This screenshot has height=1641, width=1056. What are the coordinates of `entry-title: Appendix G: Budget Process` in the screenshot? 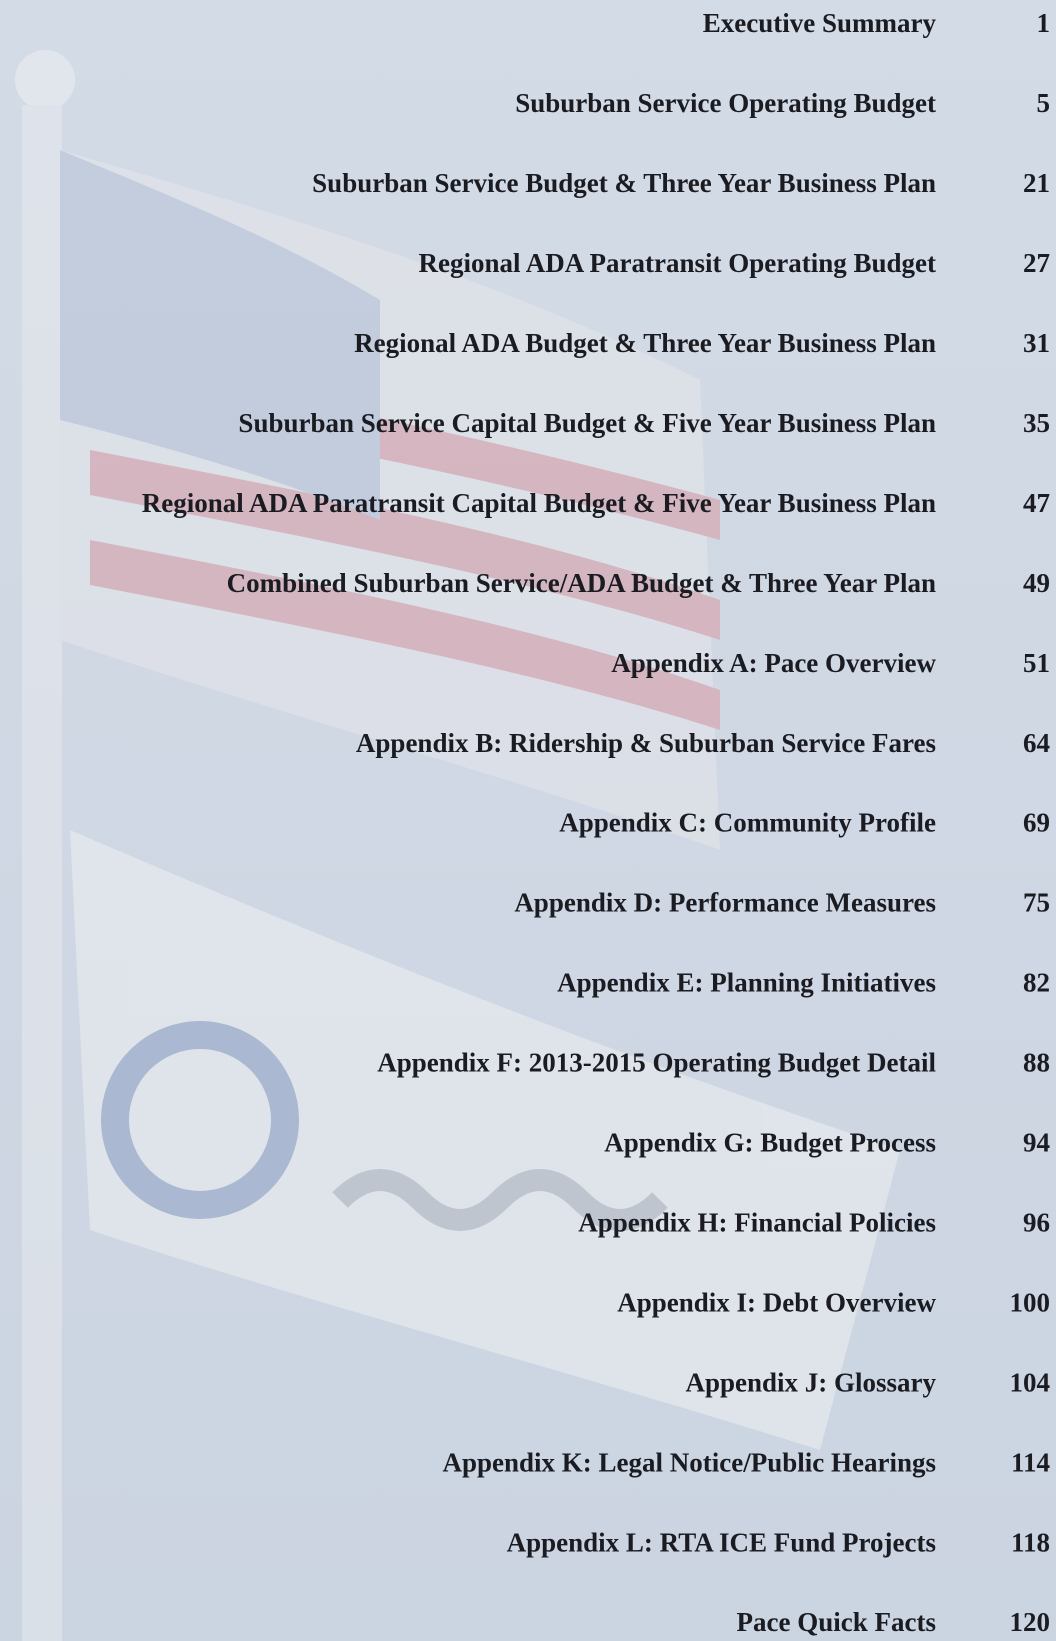 It's located at (770, 1143).